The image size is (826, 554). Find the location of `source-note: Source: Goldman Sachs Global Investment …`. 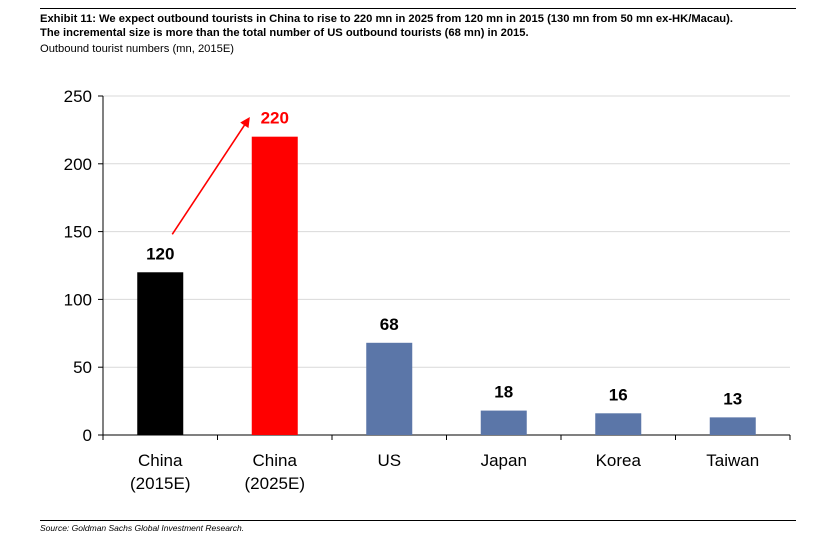

source-note: Source: Goldman Sachs Global Investment … is located at coordinates (142, 528).